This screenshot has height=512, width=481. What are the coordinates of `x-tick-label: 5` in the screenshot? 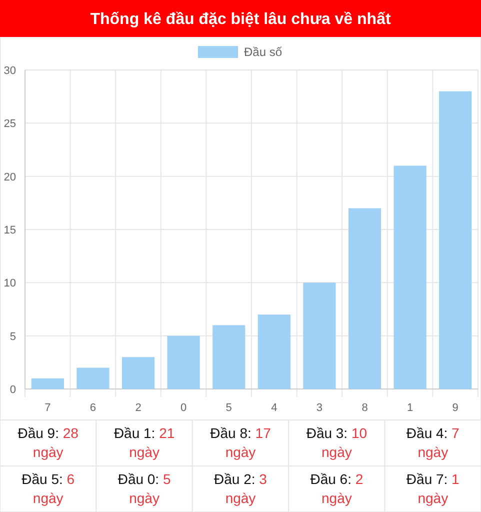 It's located at (229, 408).